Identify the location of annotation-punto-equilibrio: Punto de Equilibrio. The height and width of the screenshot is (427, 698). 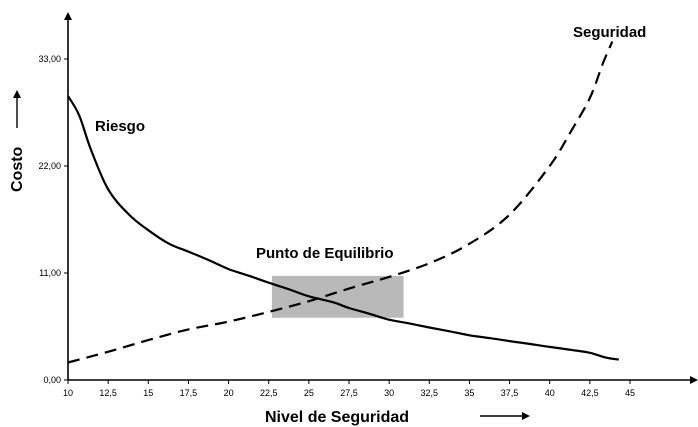
(325, 253).